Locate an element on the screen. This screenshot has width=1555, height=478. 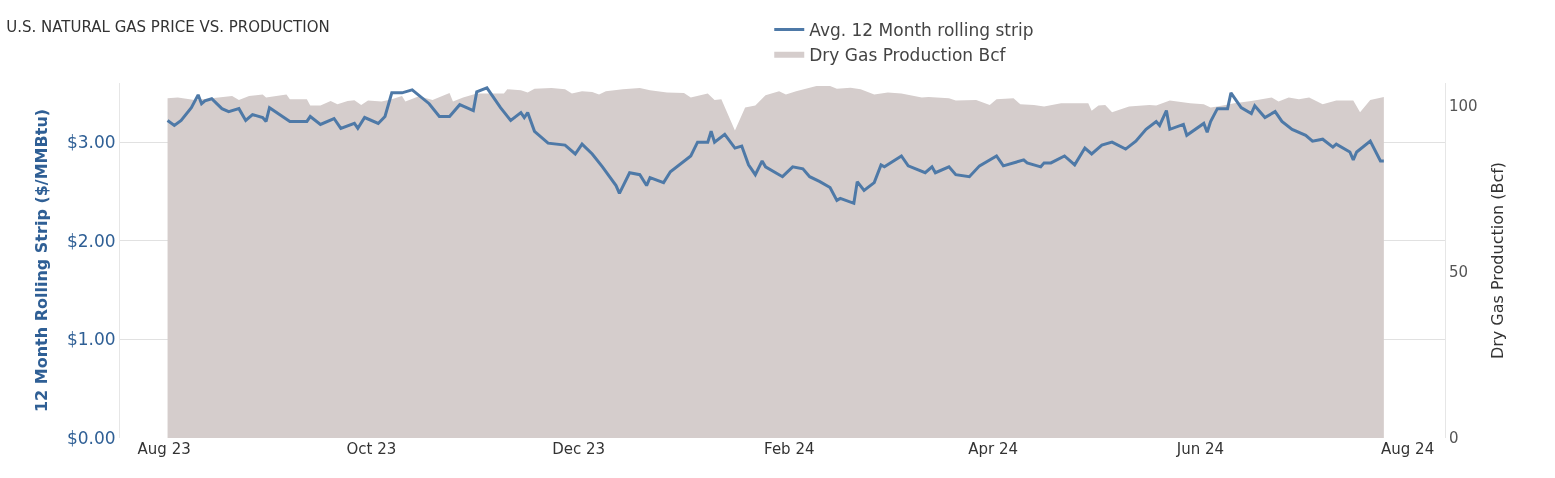
y2-tick-label: 100 is located at coordinates (1463, 106).